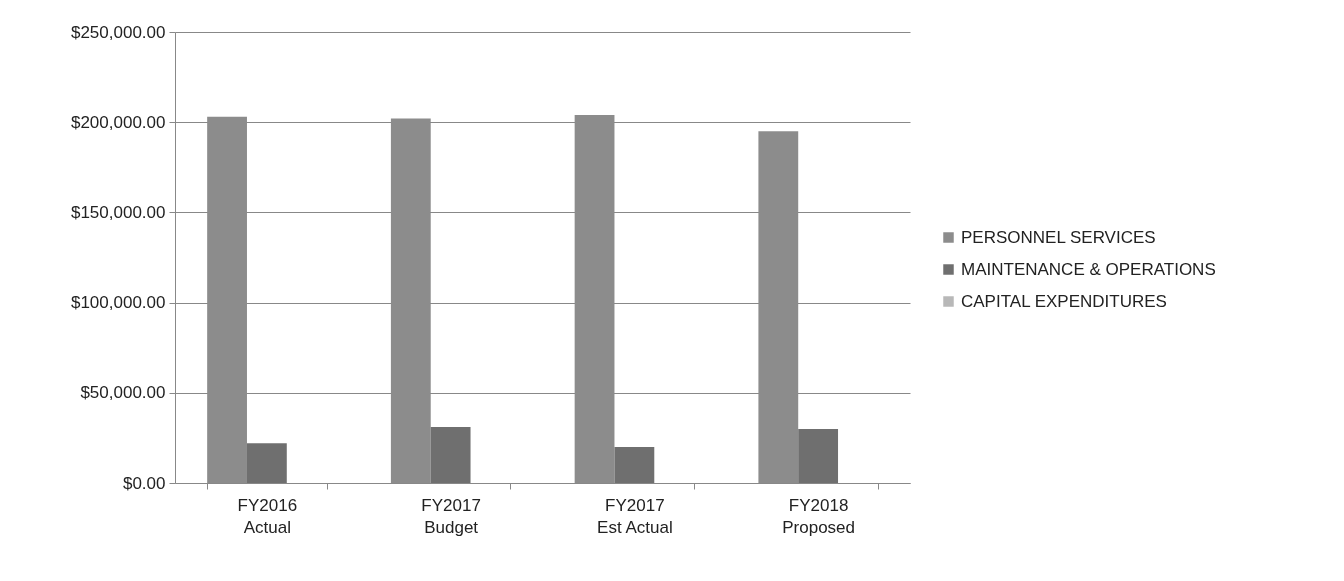  I want to click on y-tick-label: $250,000.00, so click(118, 32).